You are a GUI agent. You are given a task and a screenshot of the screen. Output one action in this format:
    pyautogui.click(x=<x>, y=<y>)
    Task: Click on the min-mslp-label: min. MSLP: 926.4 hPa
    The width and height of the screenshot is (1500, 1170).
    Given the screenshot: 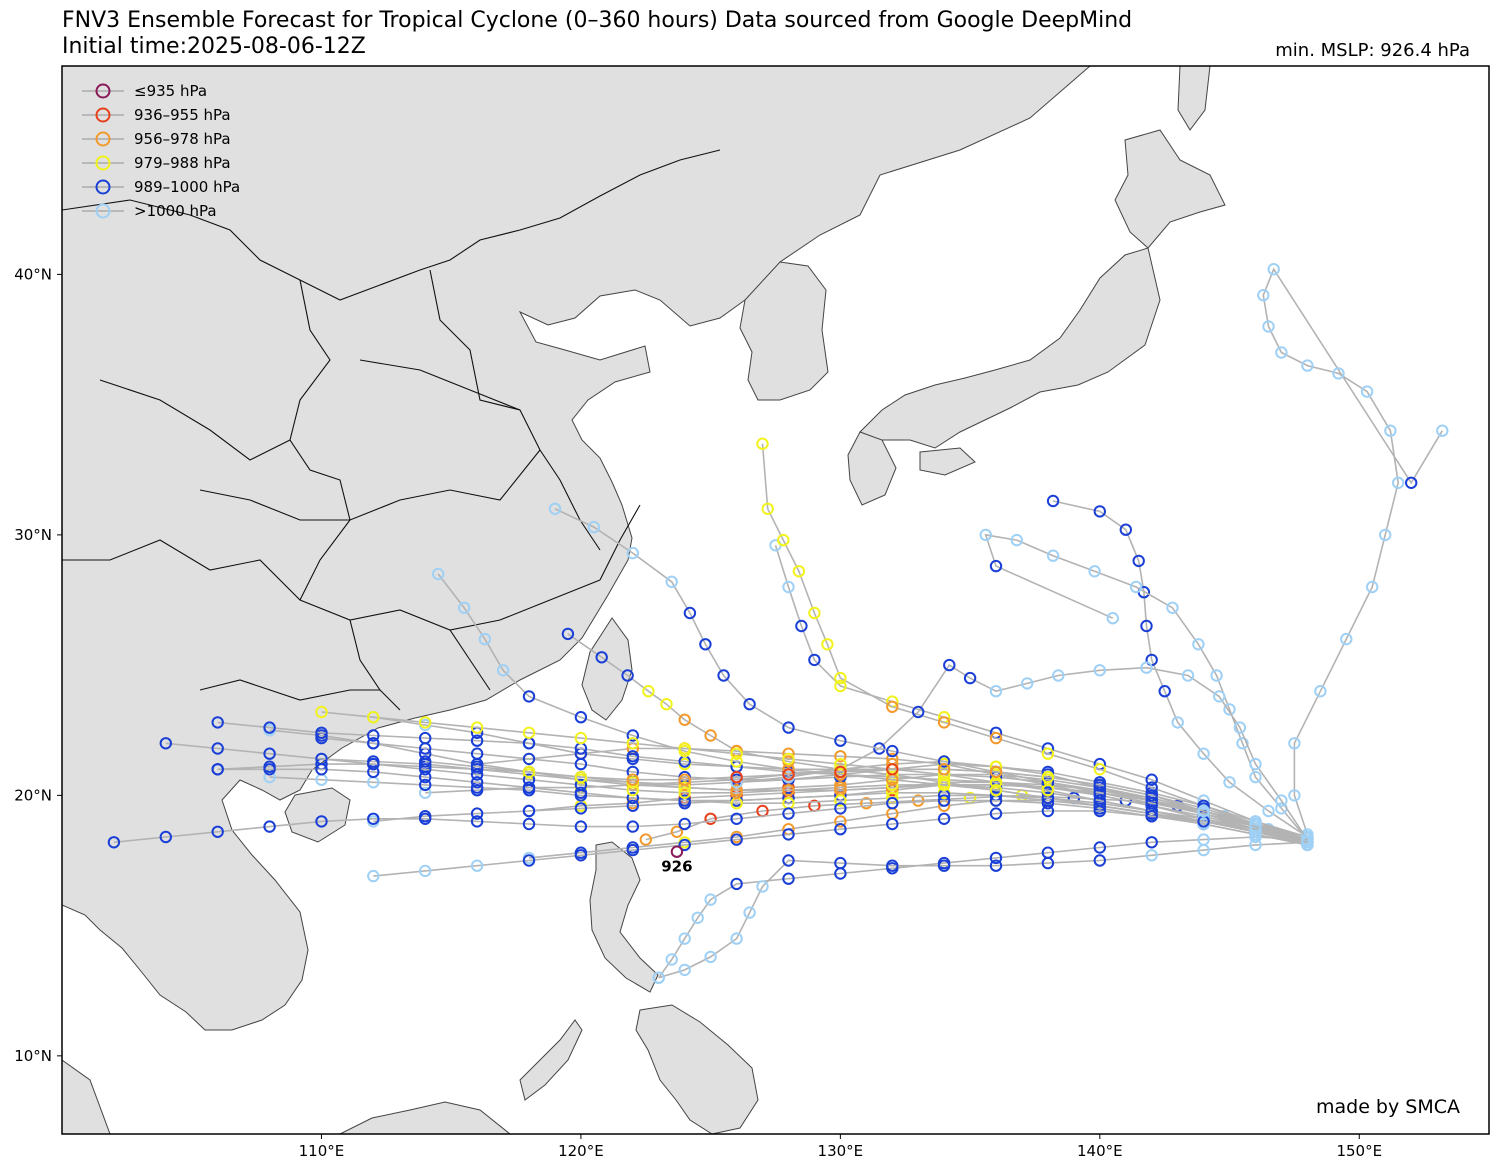 What is the action you would take?
    pyautogui.click(x=1372, y=50)
    